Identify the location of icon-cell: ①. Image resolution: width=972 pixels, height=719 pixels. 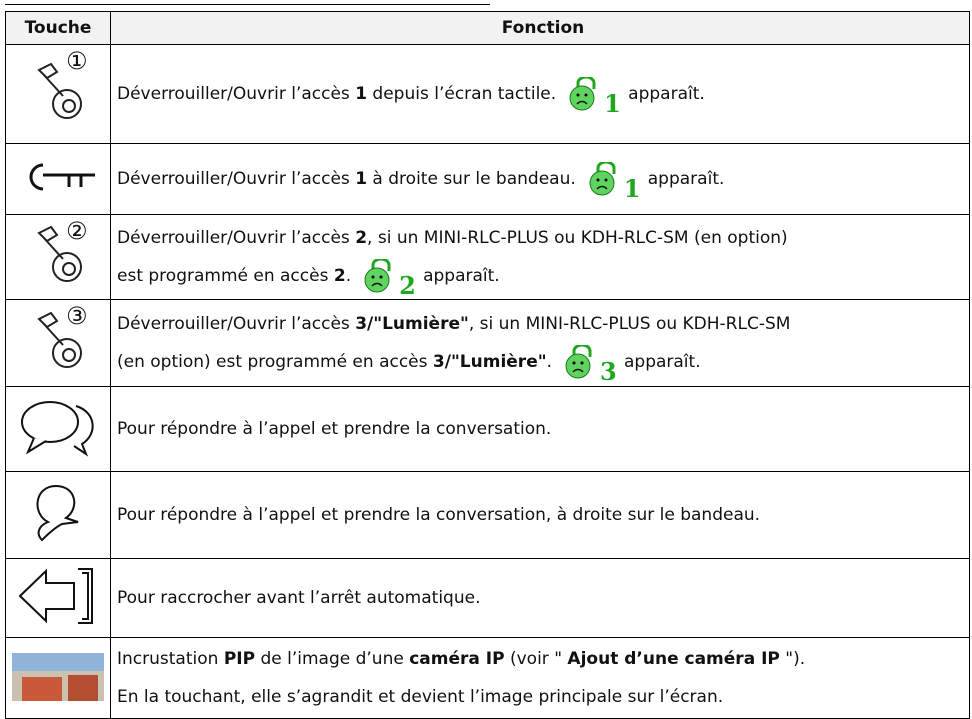
(58, 94).